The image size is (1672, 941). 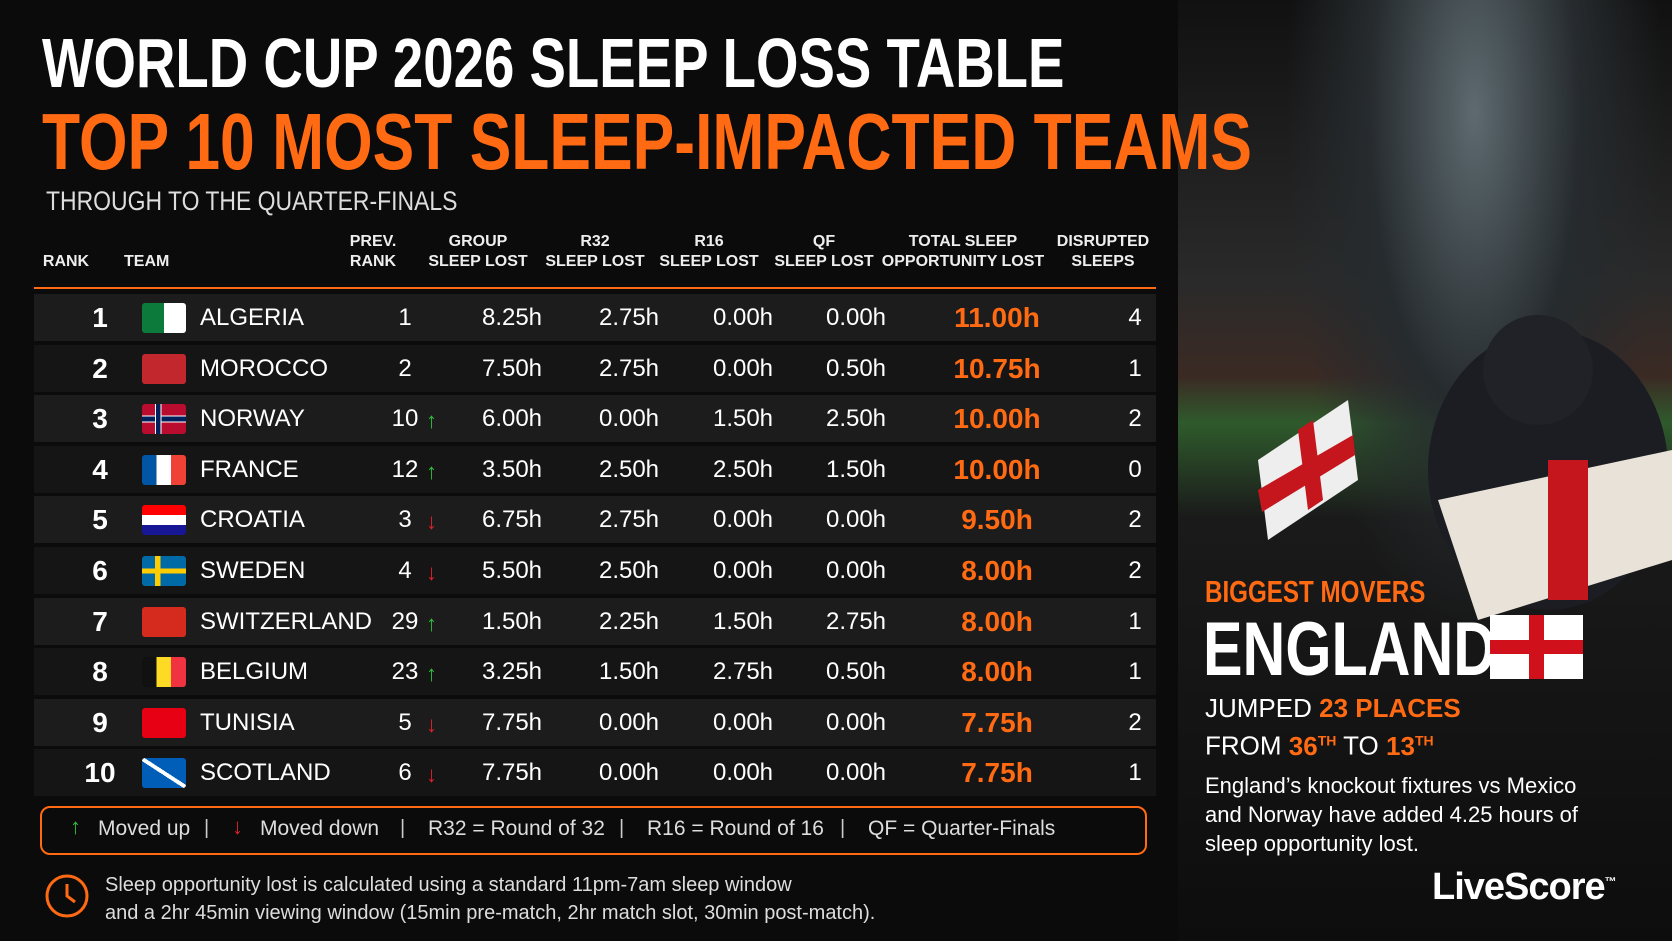 What do you see at coordinates (824, 241) in the screenshot?
I see `header-line: QF` at bounding box center [824, 241].